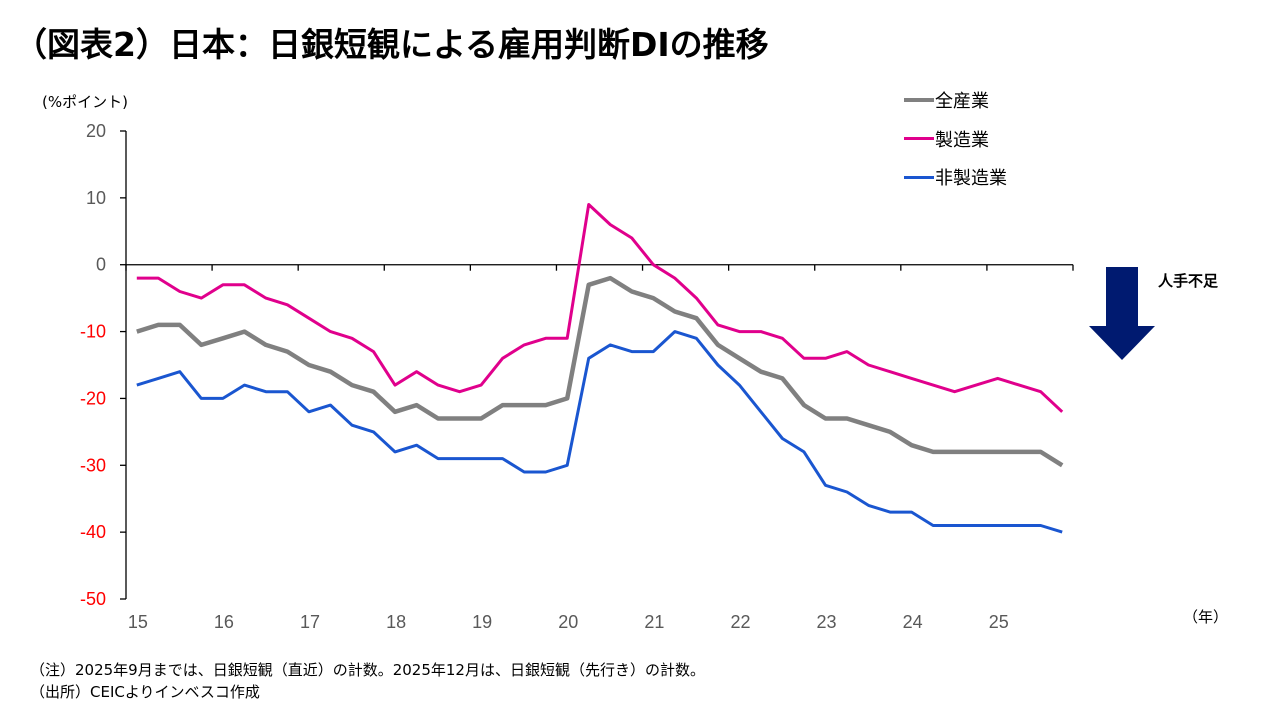 Image resolution: width=1280 pixels, height=720 pixels. What do you see at coordinates (919, 177) in the screenshot?
I see `legend-swatch-non-manufacturing` at bounding box center [919, 177].